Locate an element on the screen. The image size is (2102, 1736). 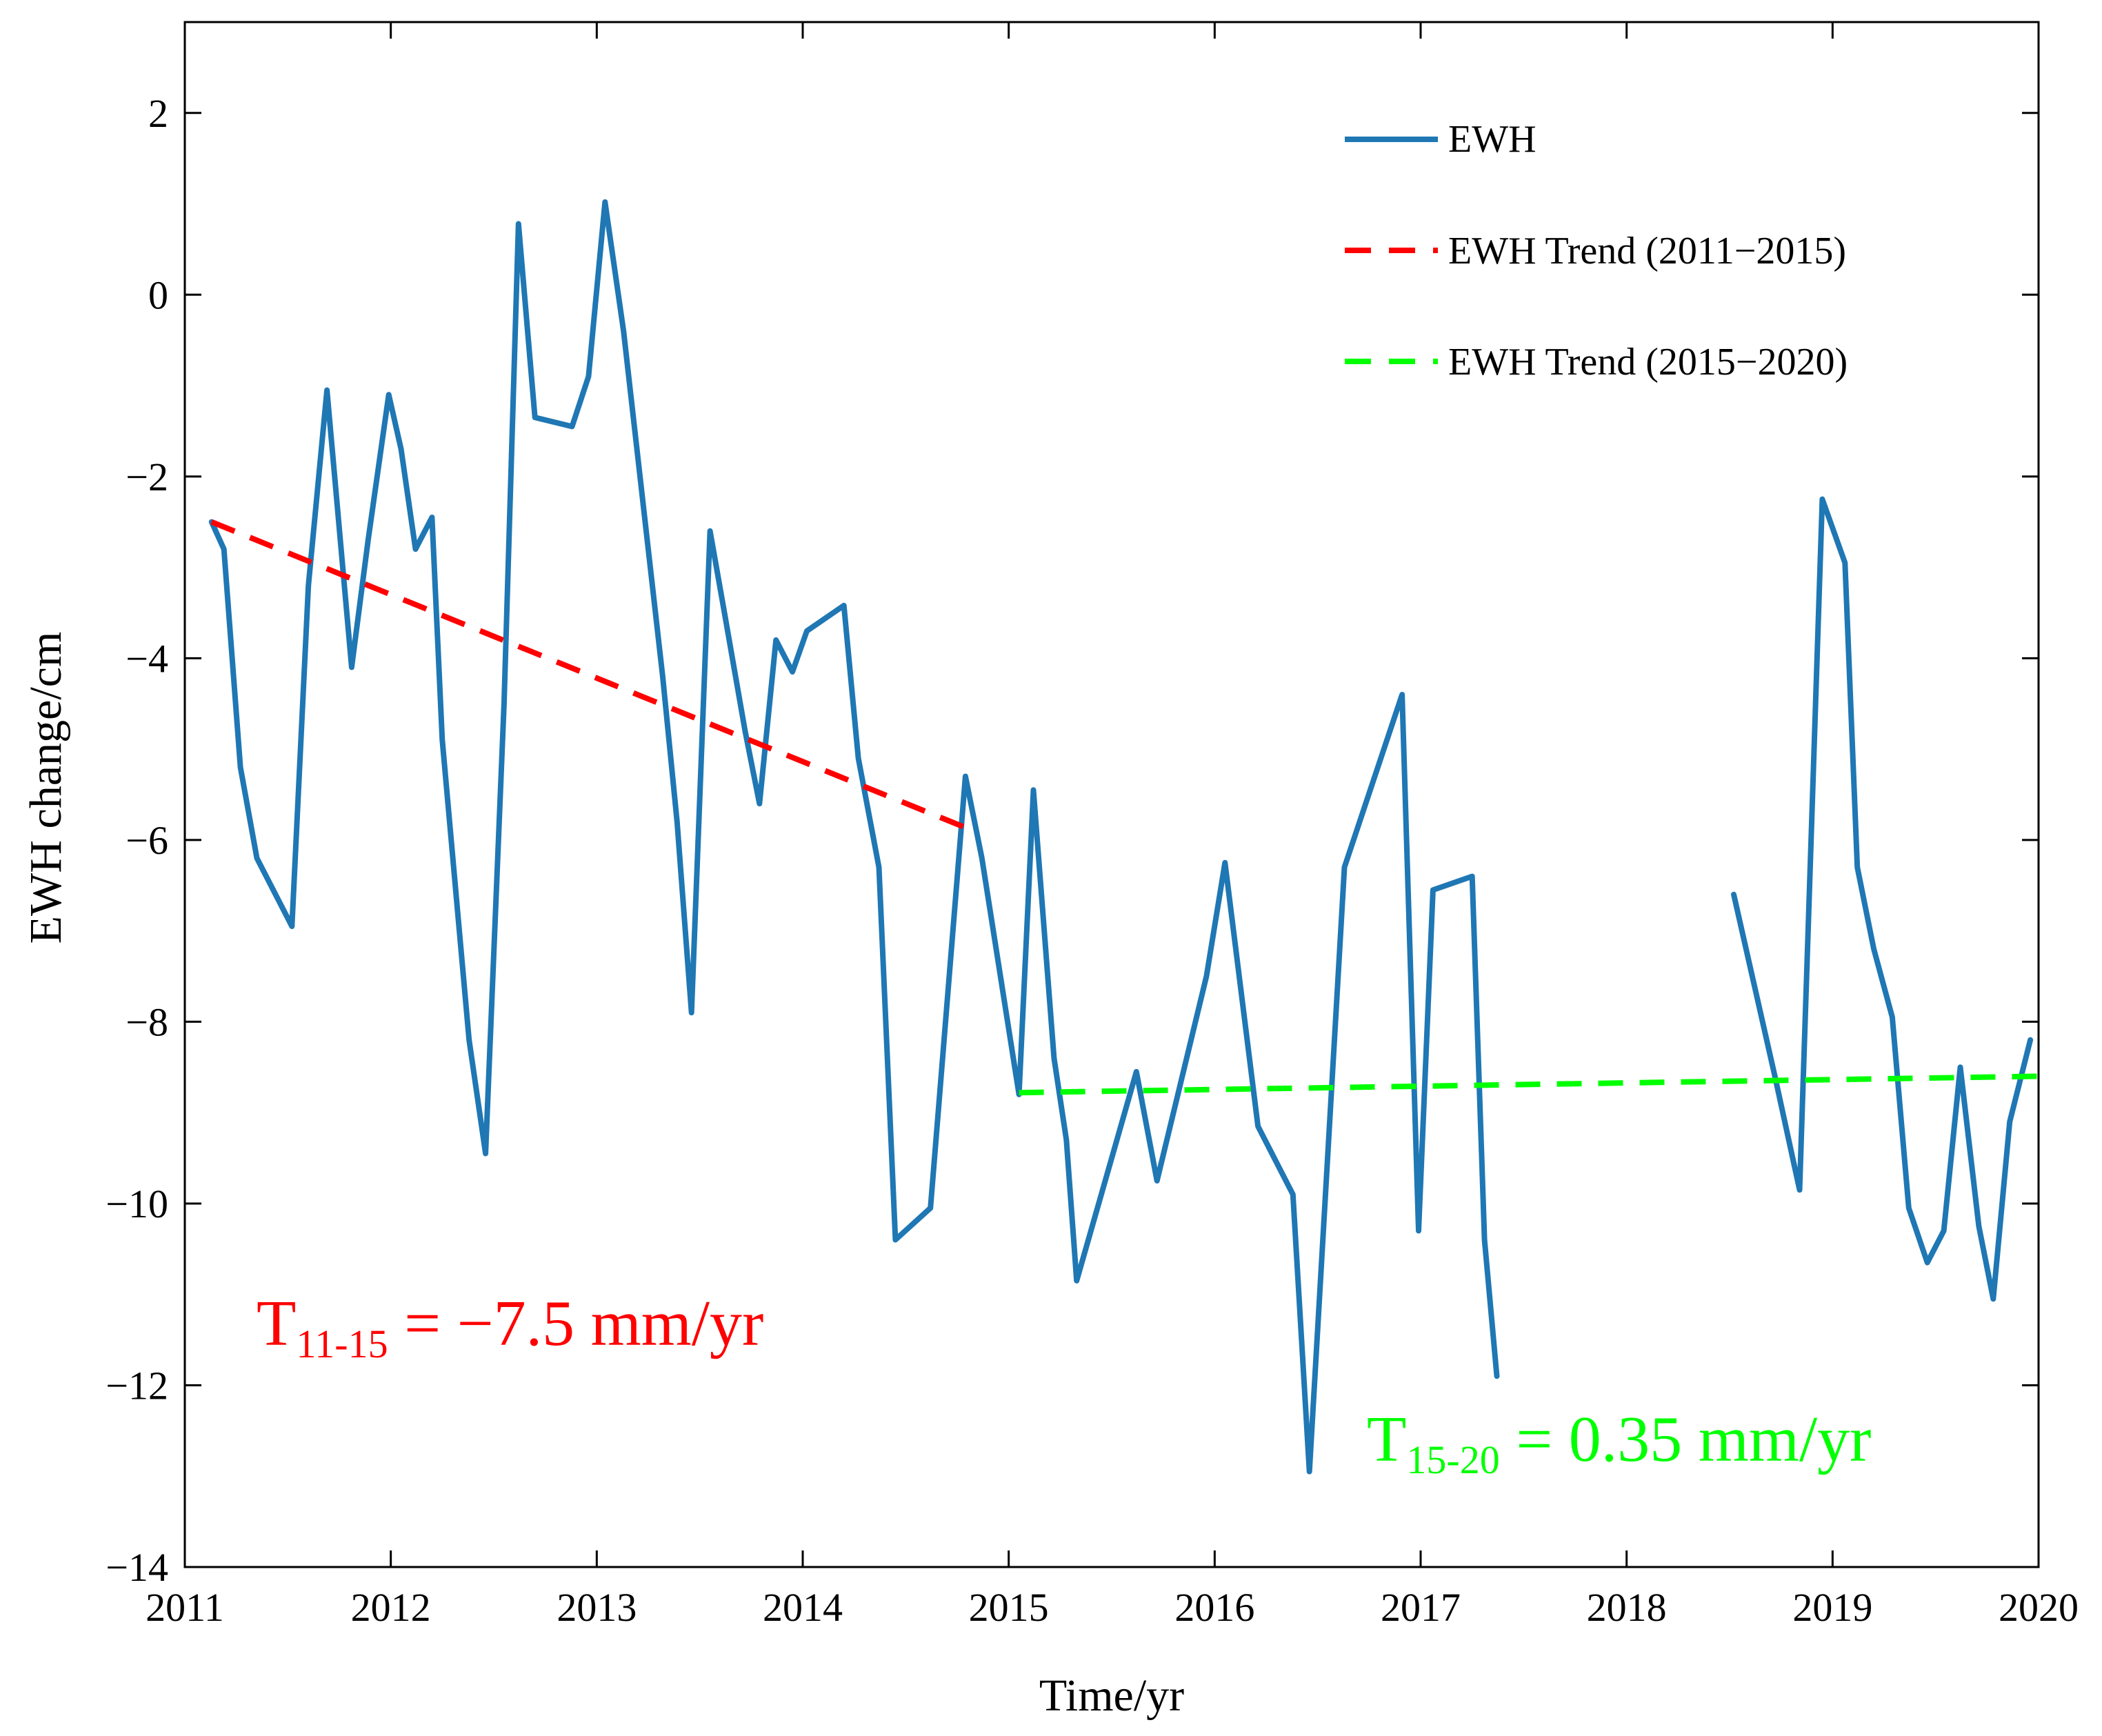
x-tick-label: 2020 is located at coordinates (2039, 1607).